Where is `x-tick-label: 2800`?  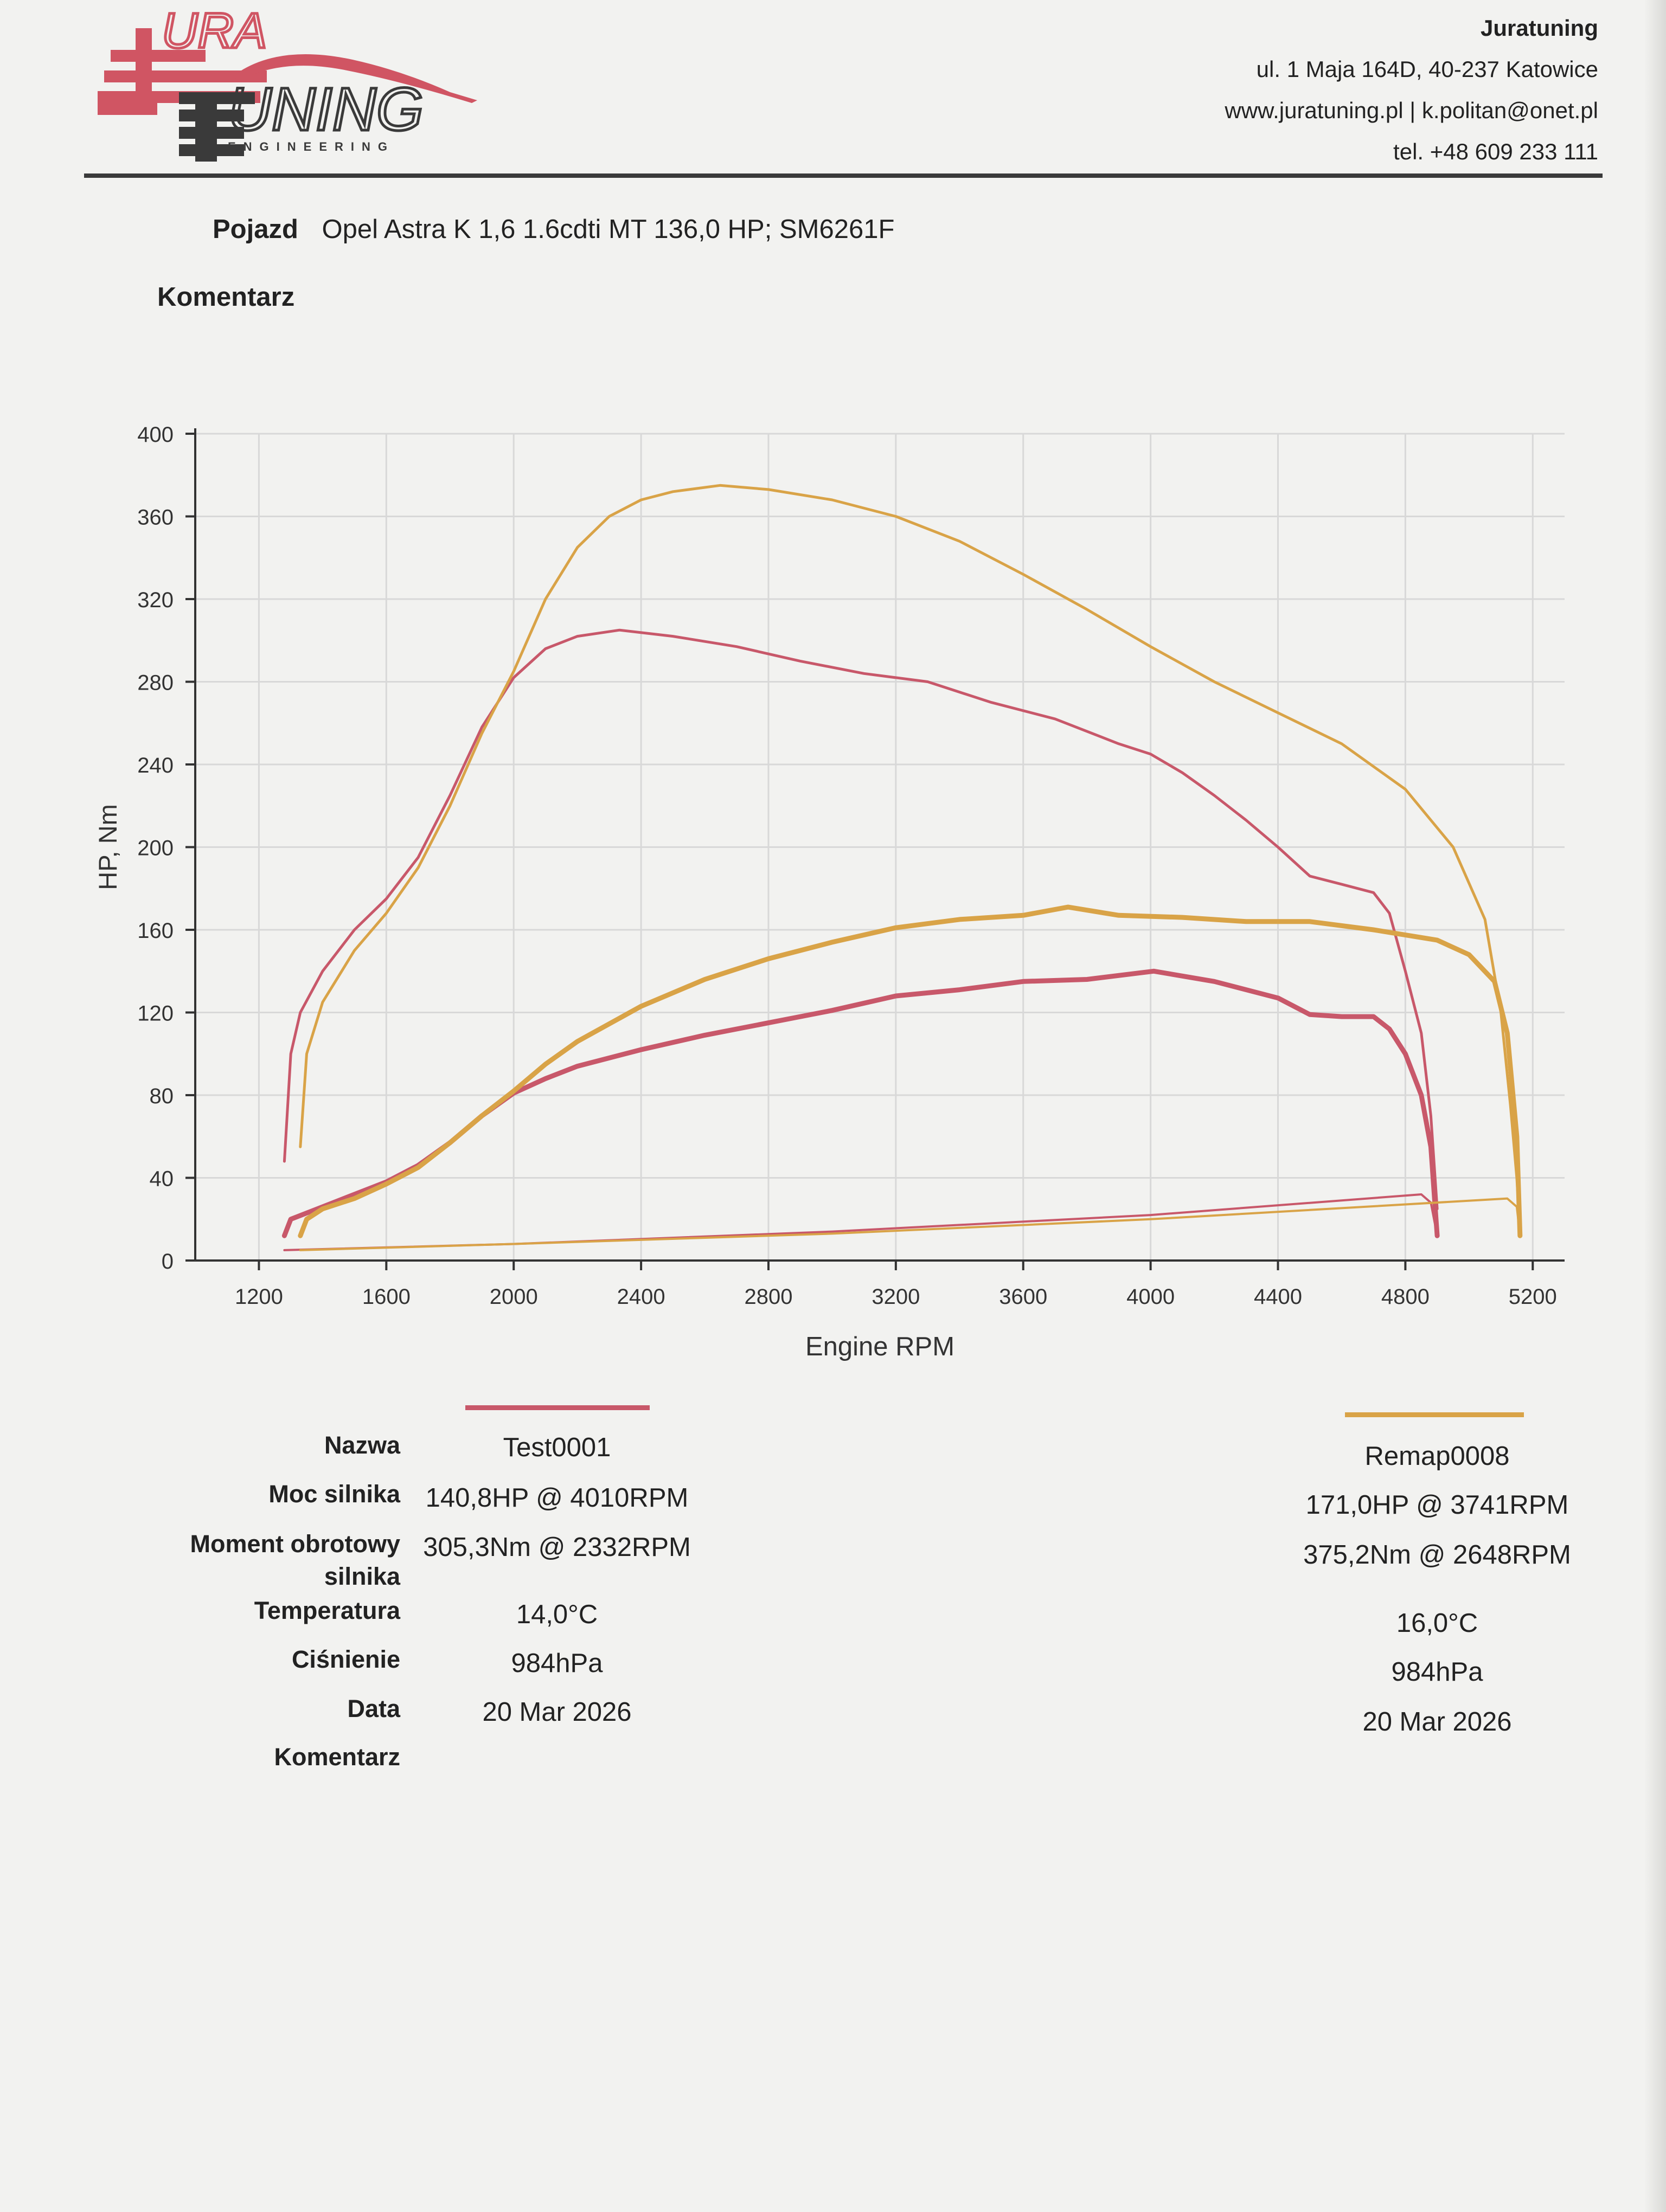 x-tick-label: 2800 is located at coordinates (768, 1297).